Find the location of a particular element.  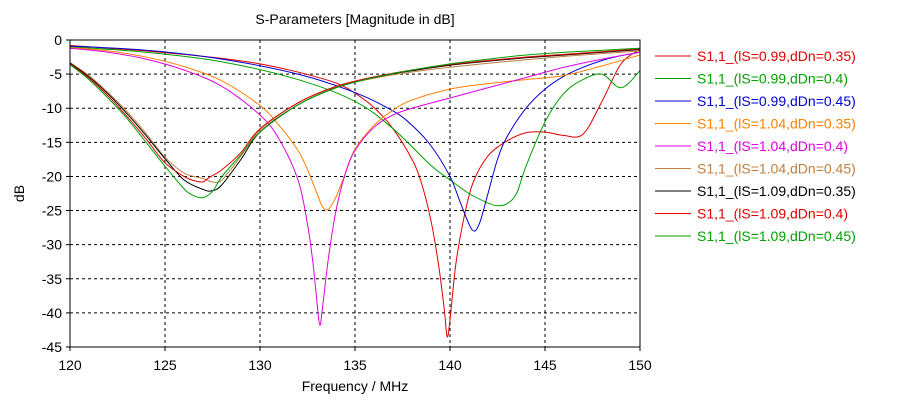

legend-label: S1,1_(lS=0.99,dDn=0.45) is located at coordinates (776, 101).